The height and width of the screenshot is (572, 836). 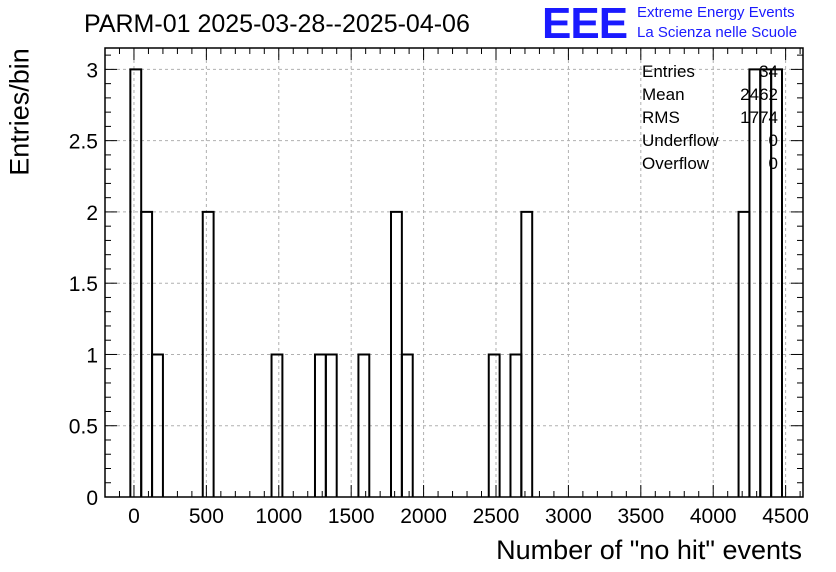 What do you see at coordinates (134, 516) in the screenshot?
I see `x-tick-label: 0` at bounding box center [134, 516].